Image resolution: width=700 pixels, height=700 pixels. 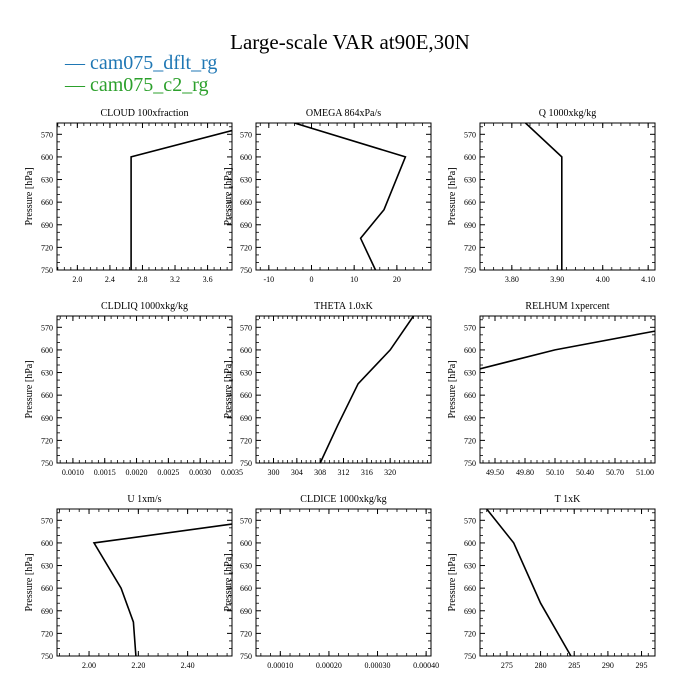 I want to click on x-tick-label: 2.0, so click(x=77, y=279).